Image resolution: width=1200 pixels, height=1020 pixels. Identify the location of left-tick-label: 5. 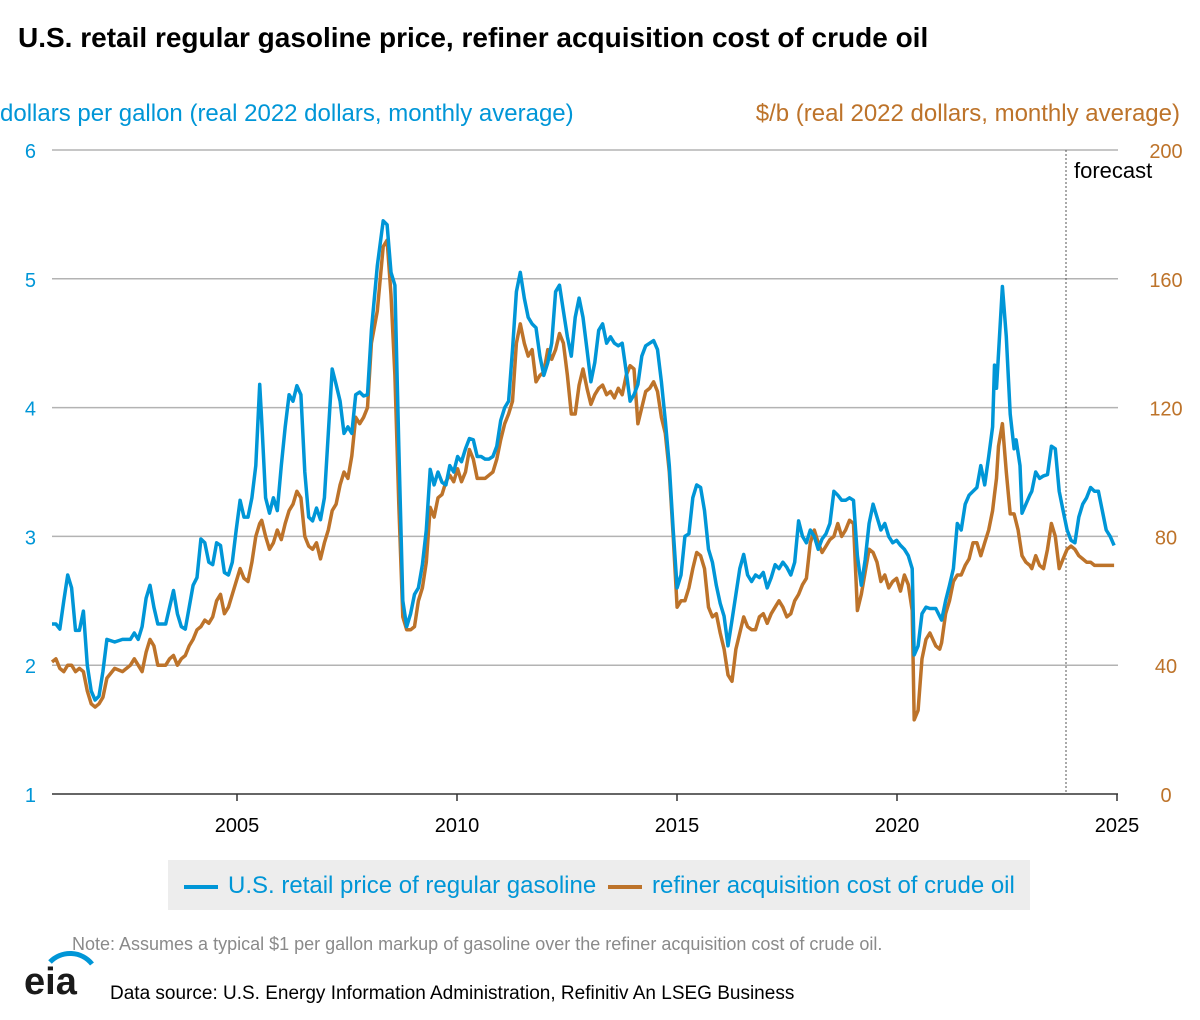
(30, 281).